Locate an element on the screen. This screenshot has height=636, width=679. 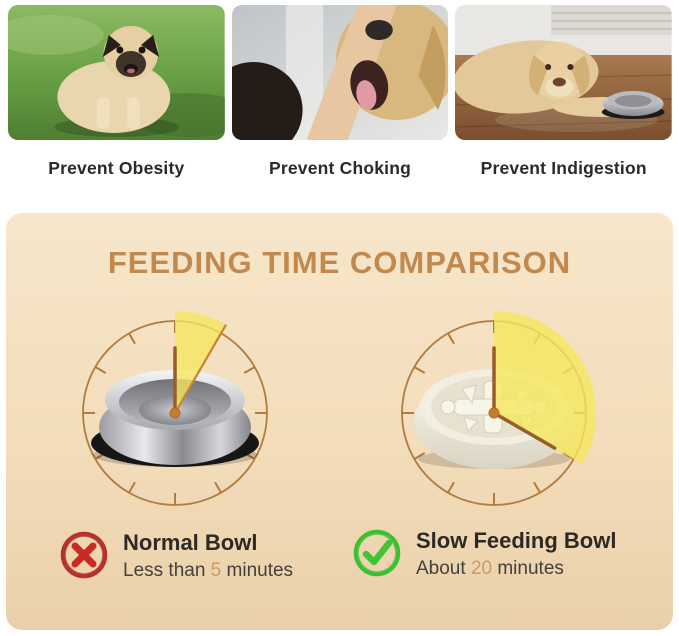
normal-bowl-name: Normal Bowl is located at coordinates (190, 542).